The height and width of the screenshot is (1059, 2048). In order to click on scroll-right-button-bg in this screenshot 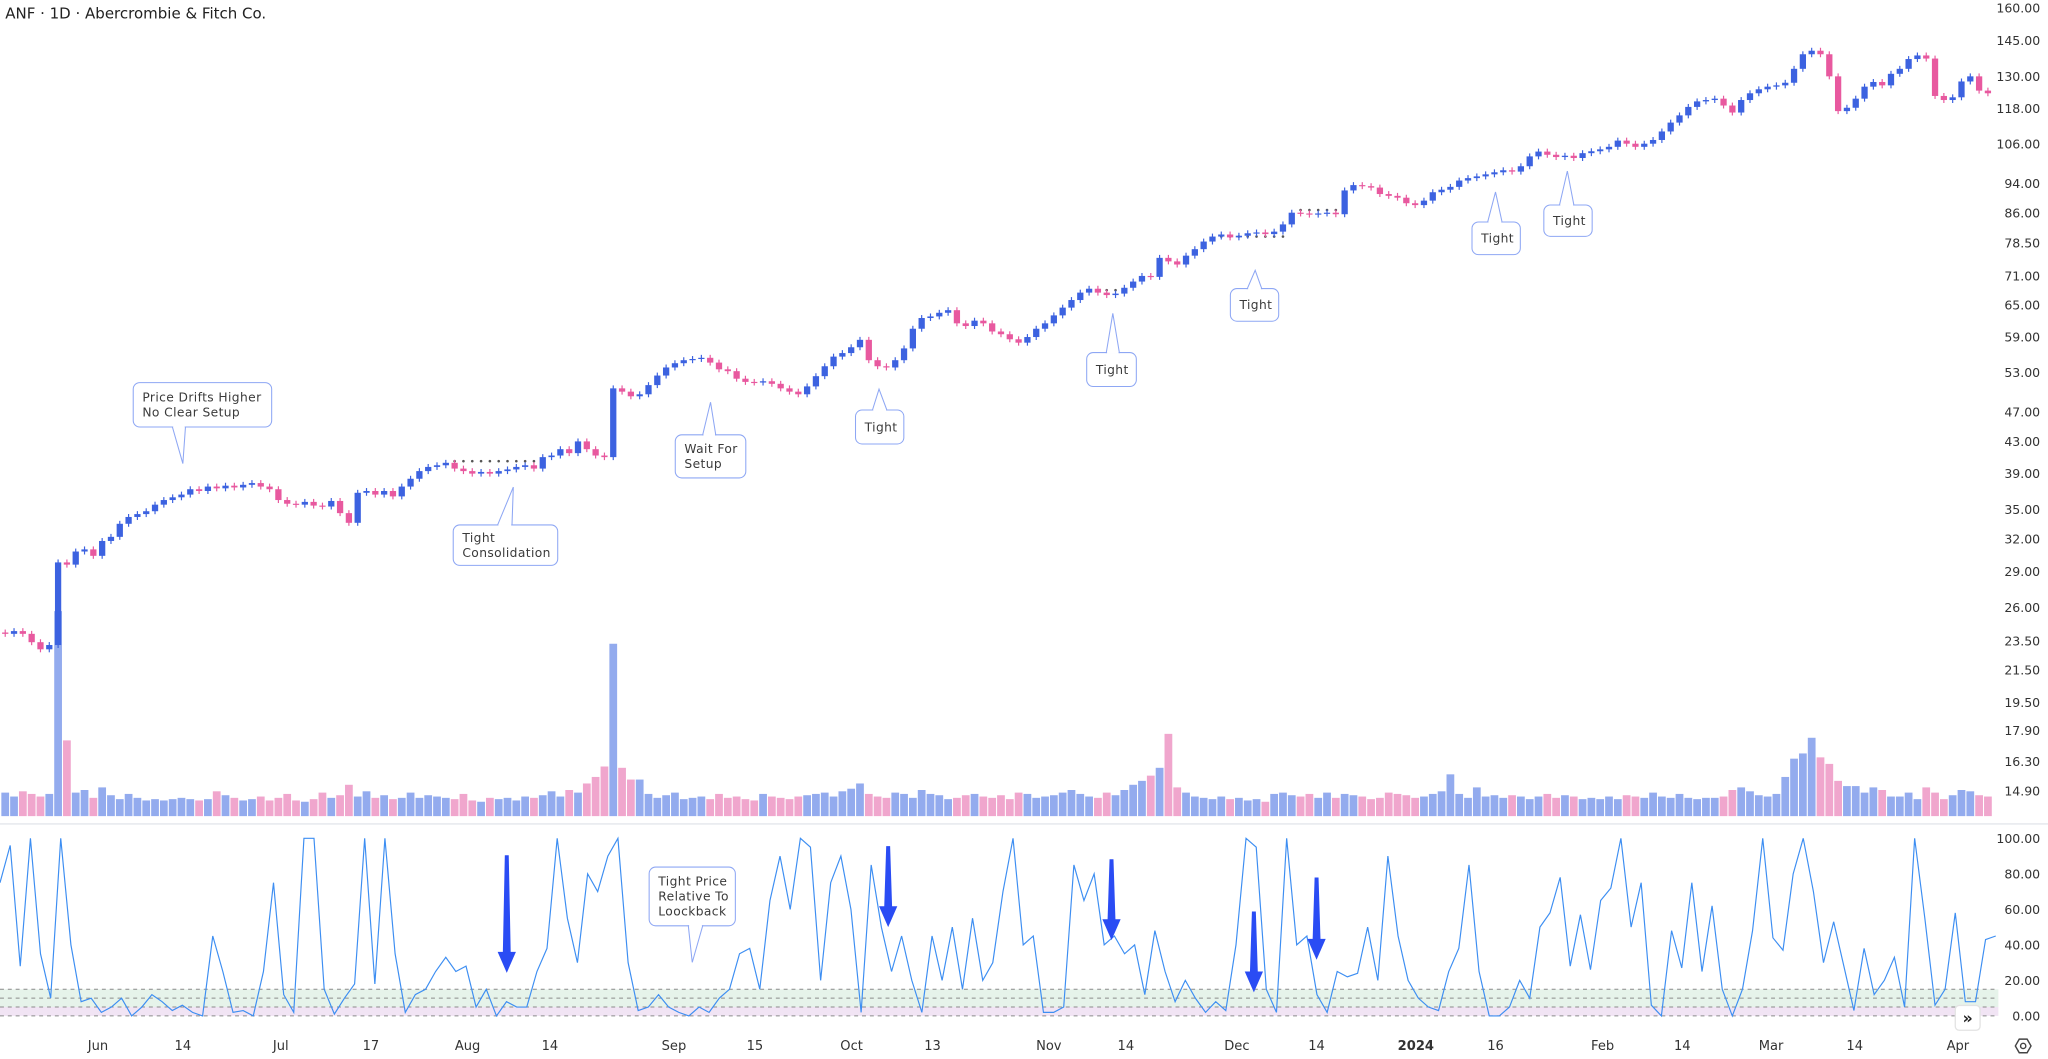, I will do `click(1967, 1017)`.